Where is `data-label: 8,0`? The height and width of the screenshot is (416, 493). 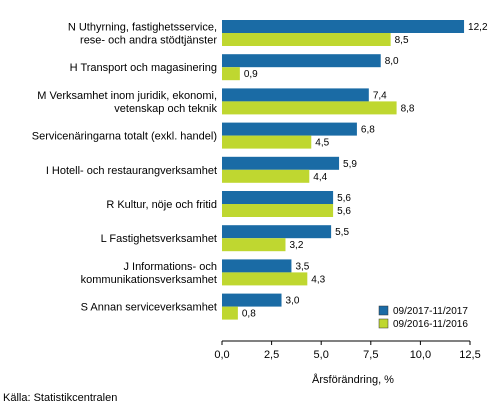
data-label: 8,0 is located at coordinates (392, 61).